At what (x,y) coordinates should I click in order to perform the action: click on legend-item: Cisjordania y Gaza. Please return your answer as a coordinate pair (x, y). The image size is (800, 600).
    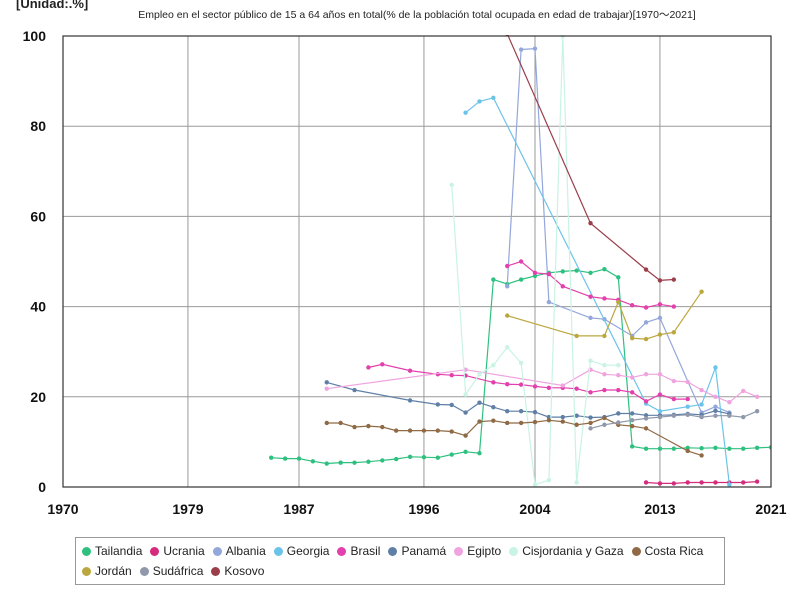
    Looking at the image, I should click on (566, 551).